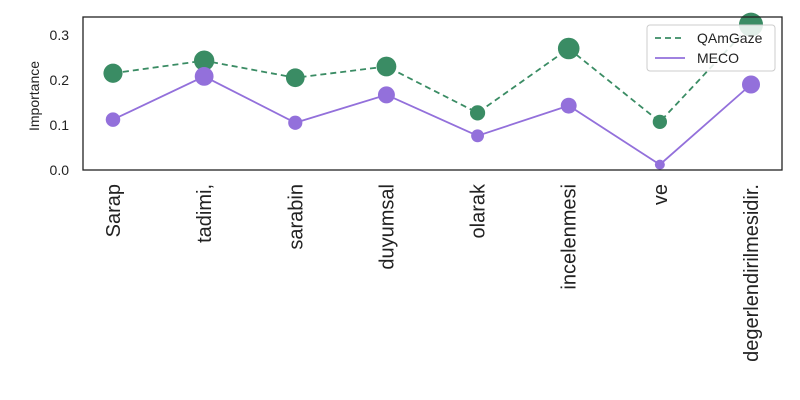 This screenshot has height=400, width=800. I want to click on legend-label: MECO, so click(718, 58).